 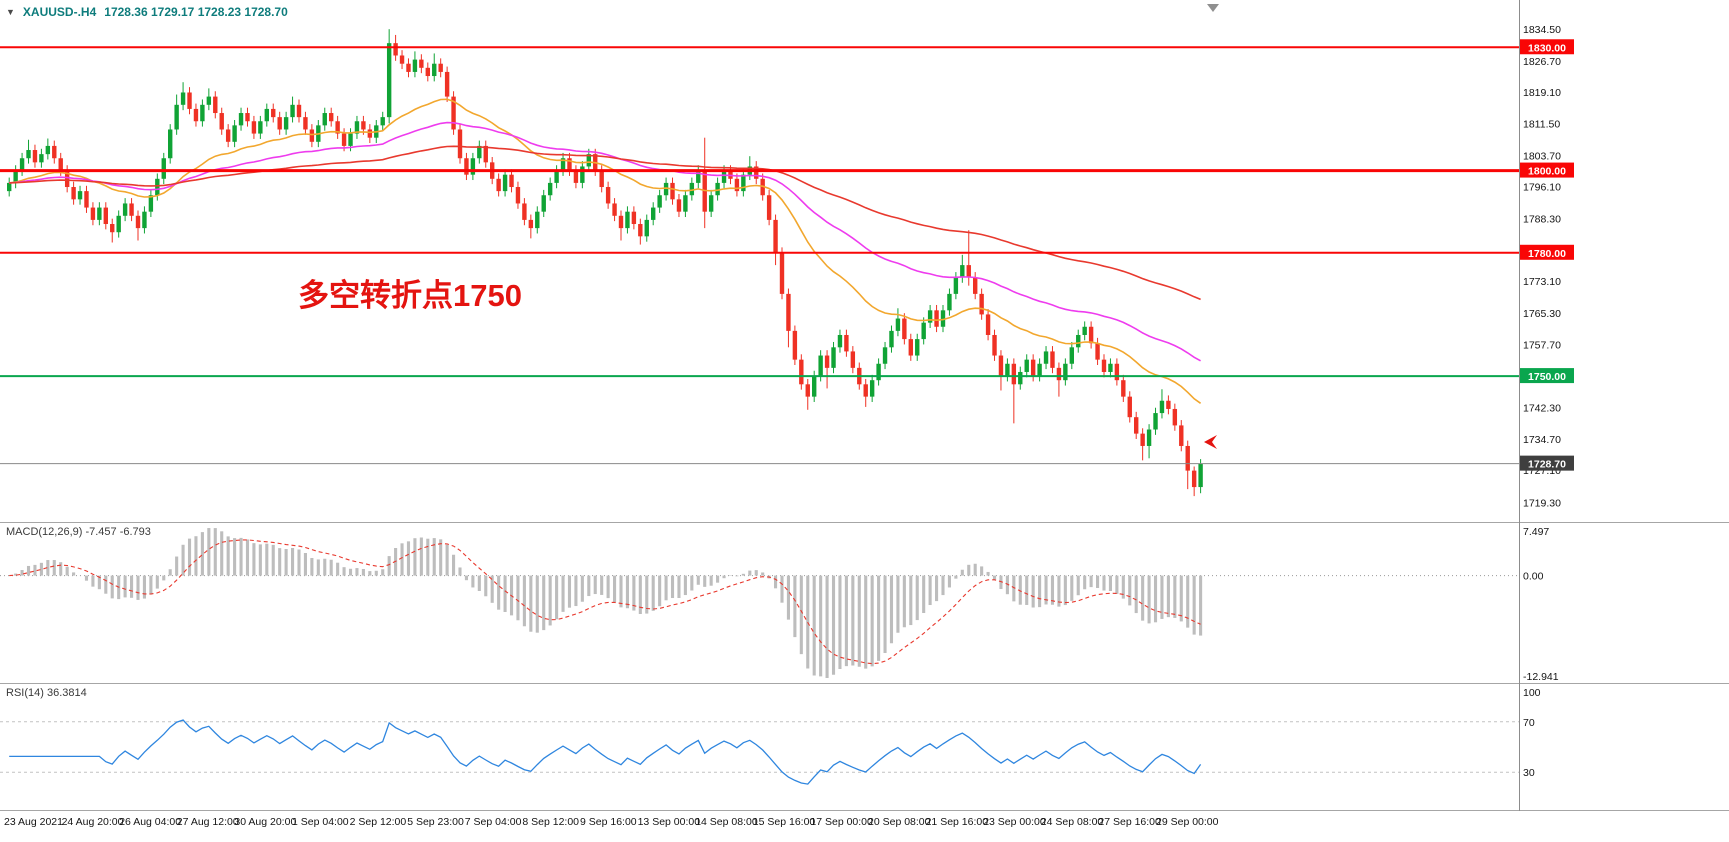 I want to click on current-price-tag, so click(x=1547, y=463).